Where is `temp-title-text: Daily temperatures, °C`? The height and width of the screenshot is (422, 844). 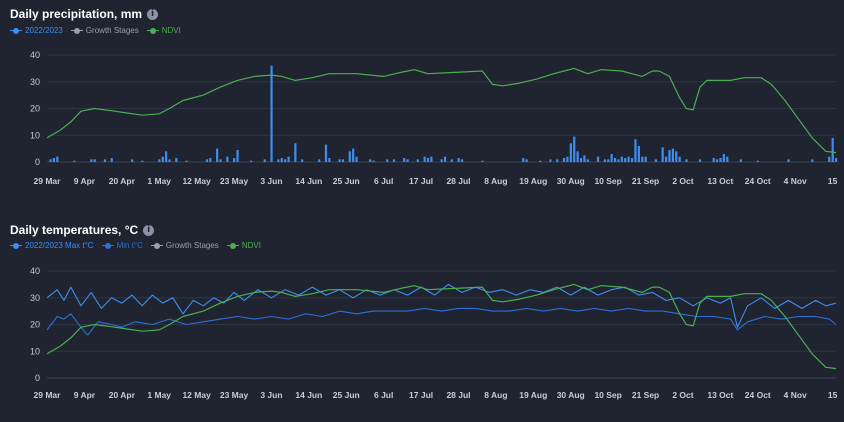 temp-title-text: Daily temperatures, °C is located at coordinates (74, 230).